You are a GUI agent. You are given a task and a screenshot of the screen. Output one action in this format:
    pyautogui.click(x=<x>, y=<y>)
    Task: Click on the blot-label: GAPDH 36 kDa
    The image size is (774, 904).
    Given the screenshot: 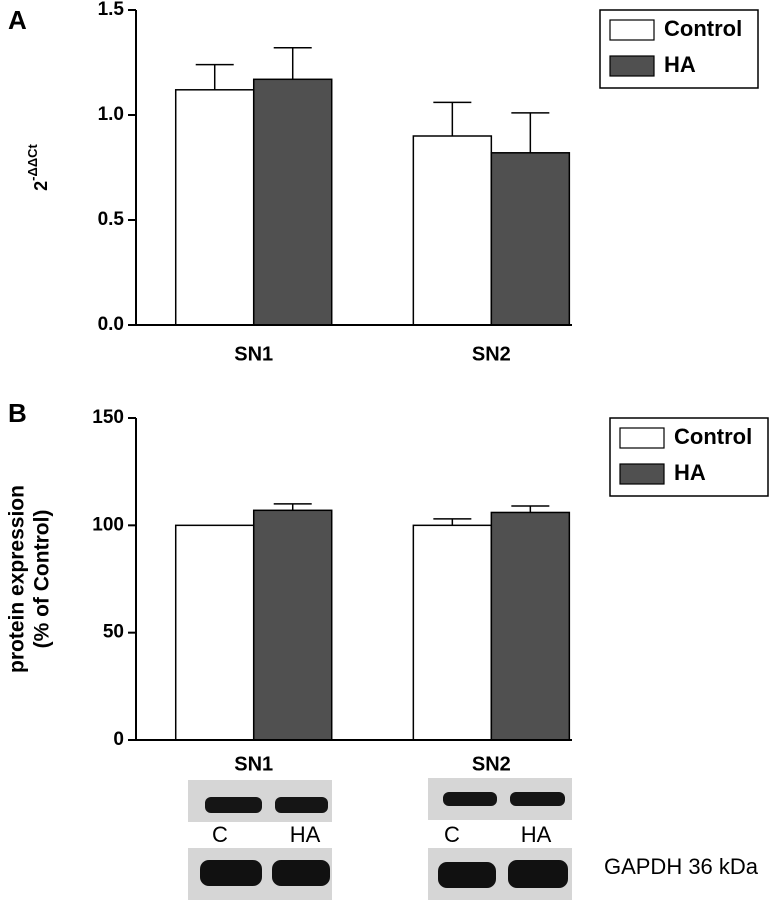 What is the action you would take?
    pyautogui.click(x=681, y=866)
    